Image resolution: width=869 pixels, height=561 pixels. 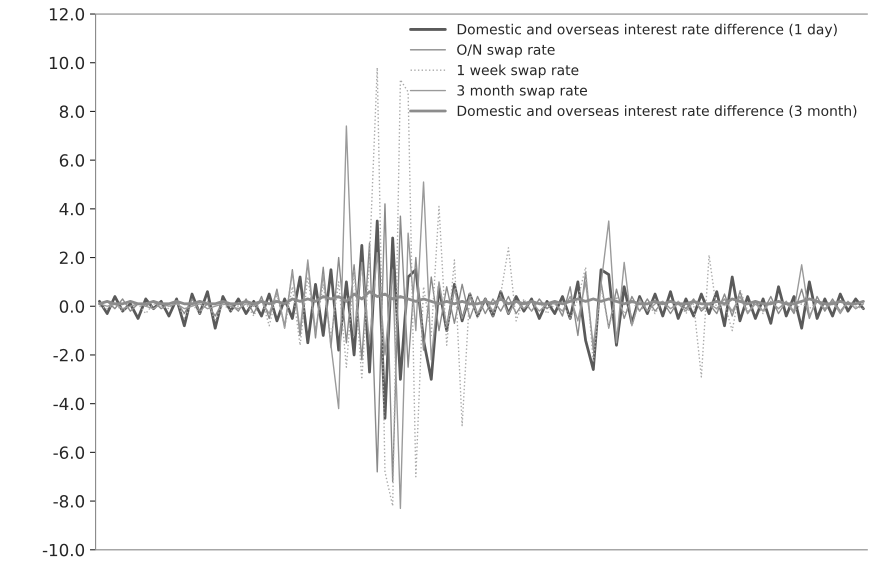 I want to click on y-tick-label: -10.0, so click(x=63, y=550).